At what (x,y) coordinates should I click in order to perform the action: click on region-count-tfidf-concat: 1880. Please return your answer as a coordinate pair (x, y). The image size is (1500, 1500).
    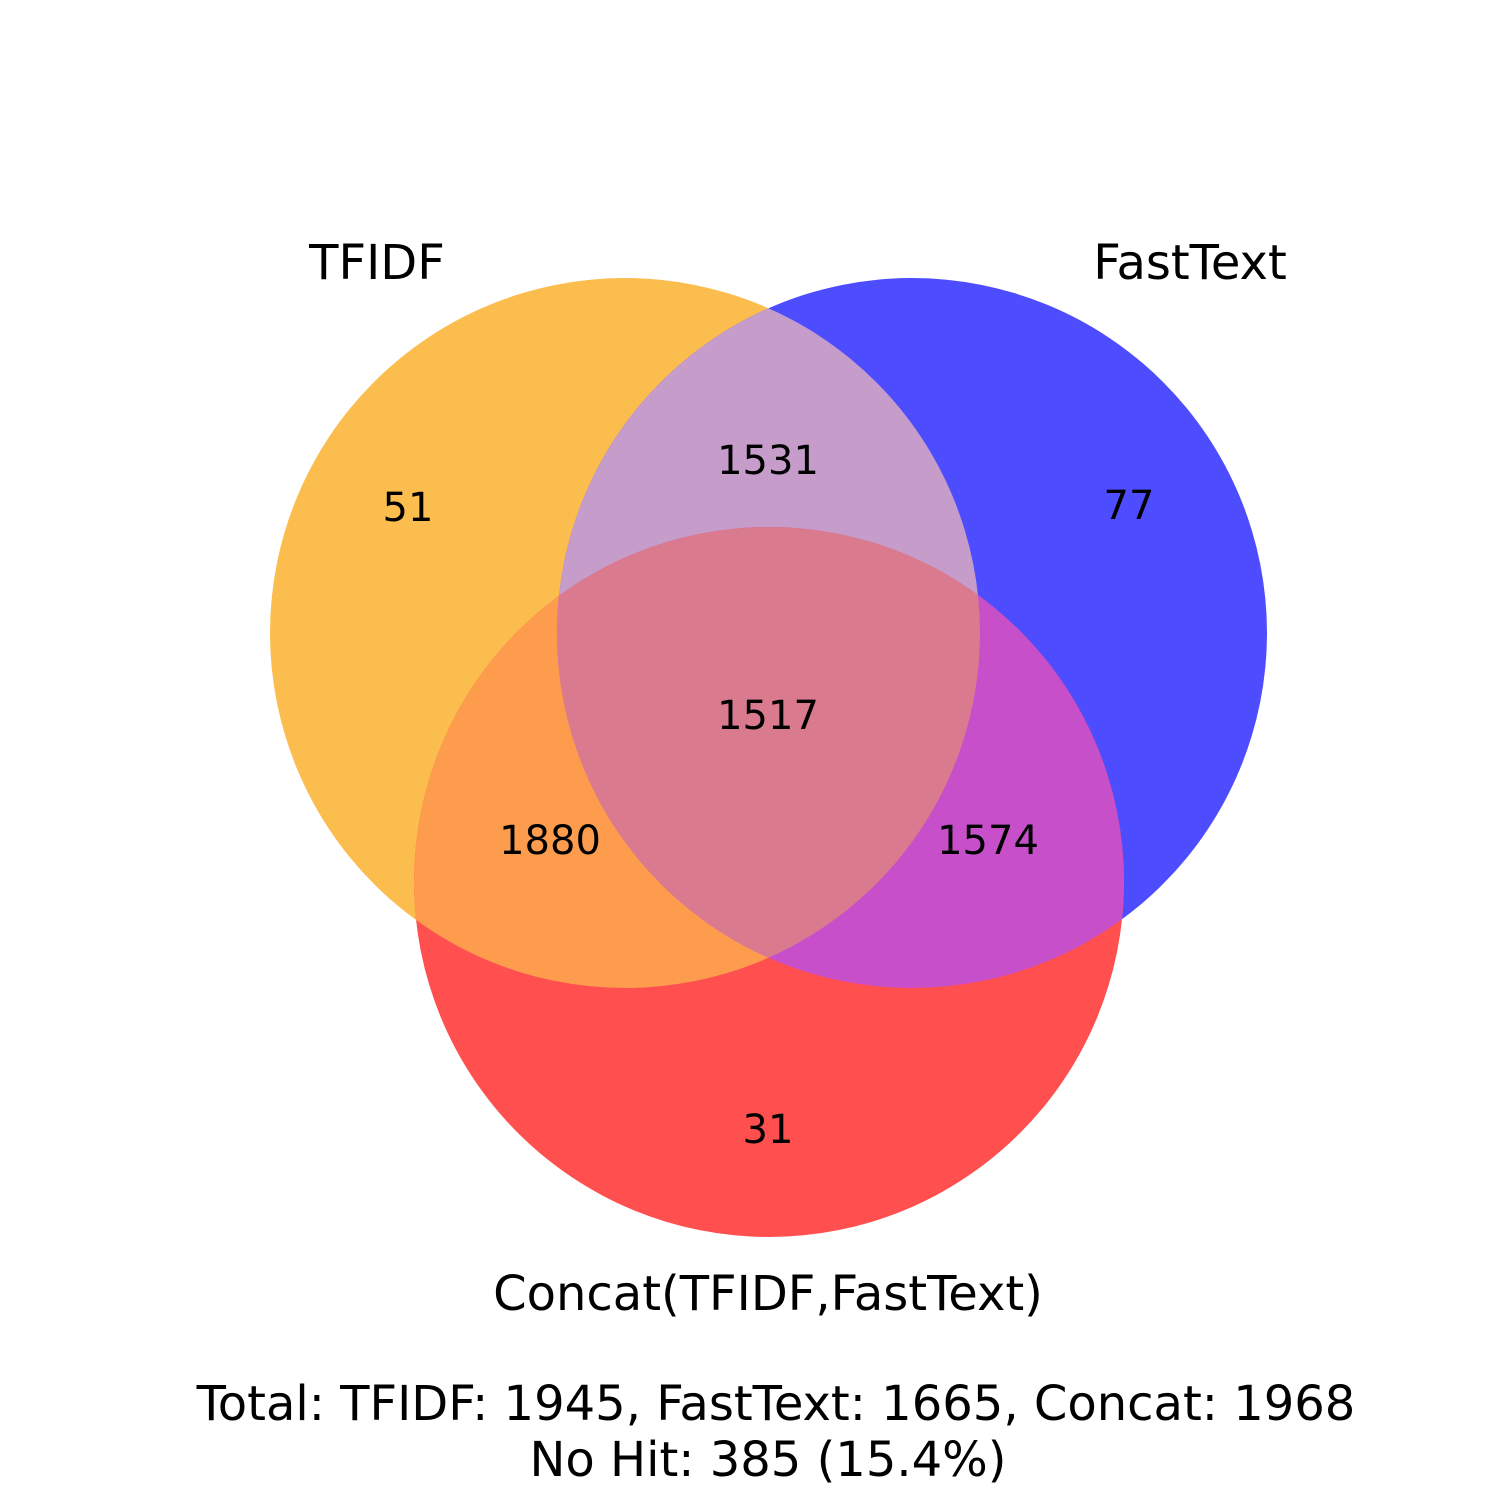
    Looking at the image, I should click on (550, 841).